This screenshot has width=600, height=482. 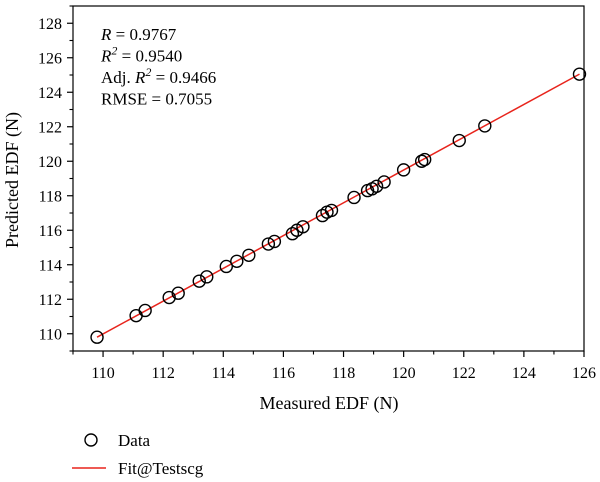 What do you see at coordinates (138, 34) in the screenshot?
I see `stat-line: R = 0.9767` at bounding box center [138, 34].